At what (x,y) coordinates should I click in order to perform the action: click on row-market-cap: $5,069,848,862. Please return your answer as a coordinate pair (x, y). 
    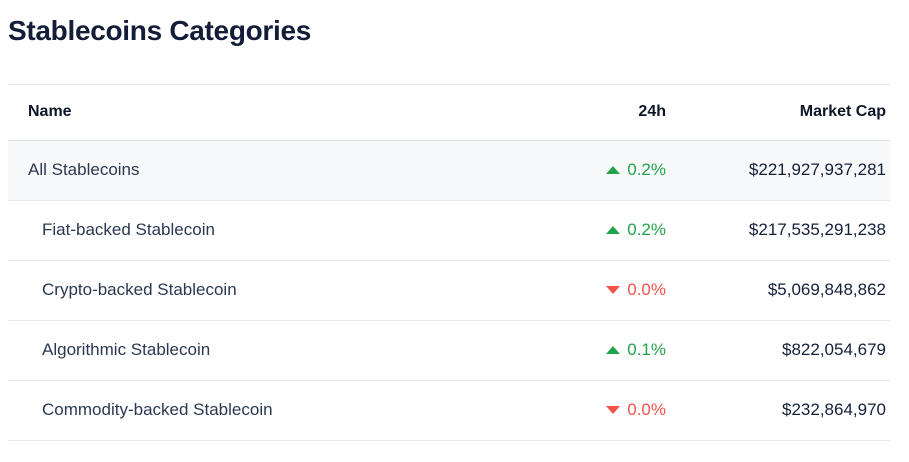
    Looking at the image, I should click on (826, 290).